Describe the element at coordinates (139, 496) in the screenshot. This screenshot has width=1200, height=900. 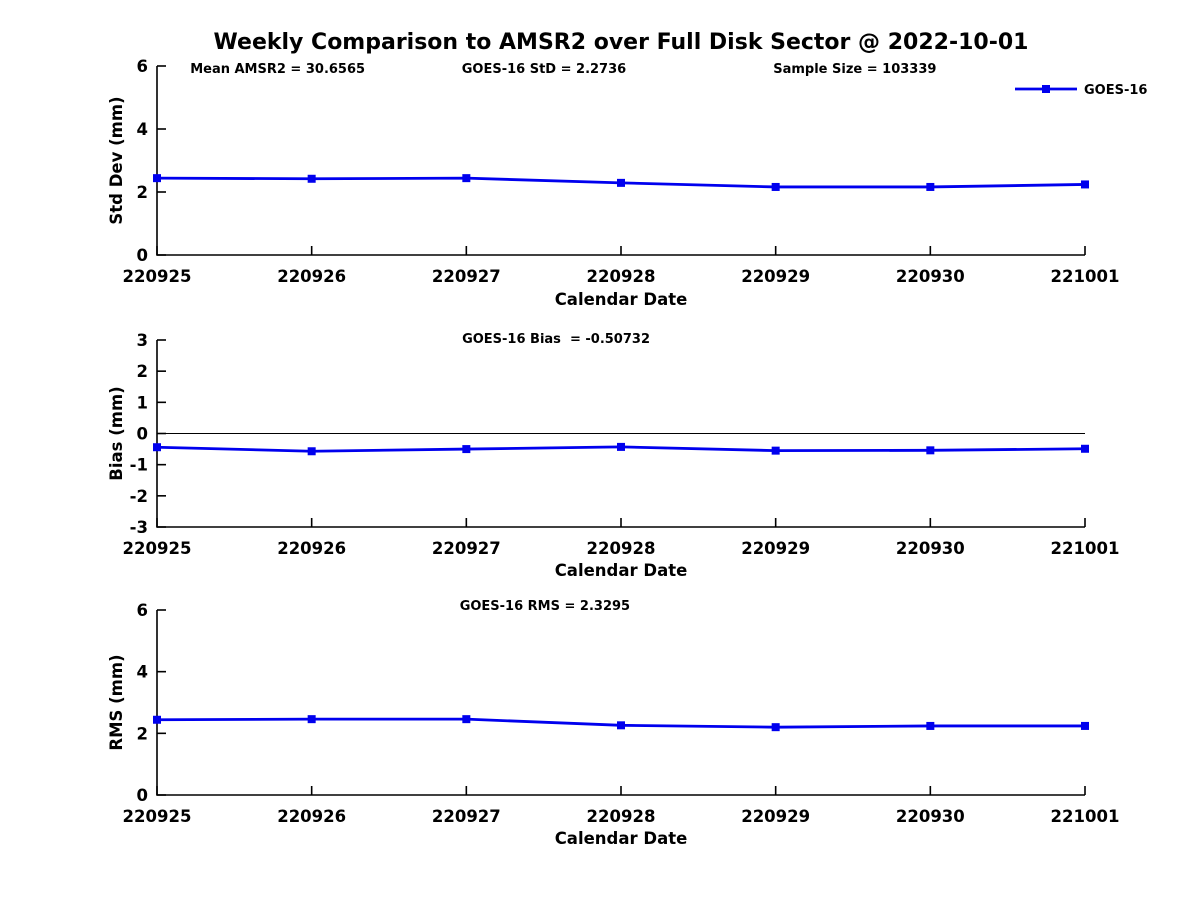
I see `y-tick-label: -2` at that location.